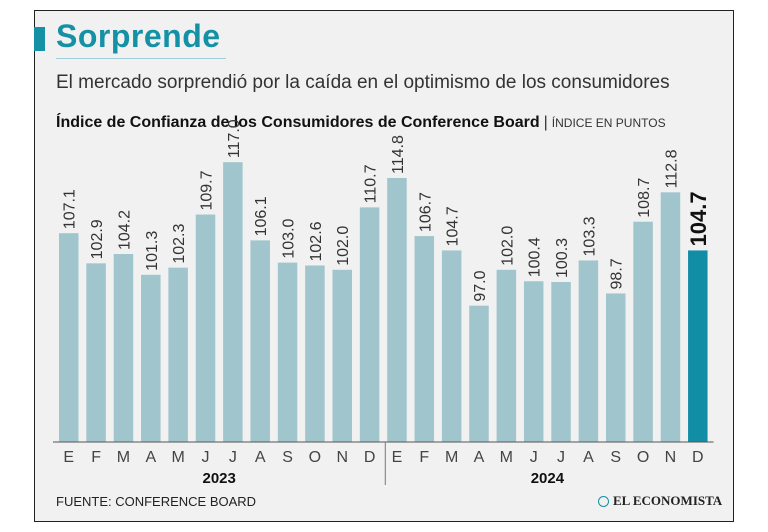  What do you see at coordinates (39, 39) in the screenshot?
I see `headline-accent-bar` at bounding box center [39, 39].